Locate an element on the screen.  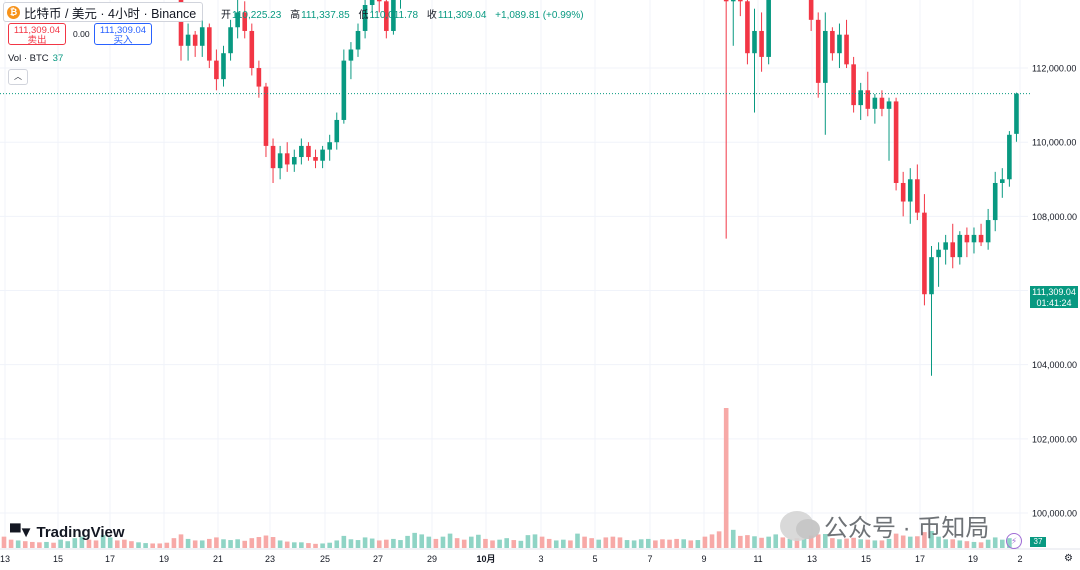
y-tick-label: 112,000.00 is located at coordinates (1054, 69).